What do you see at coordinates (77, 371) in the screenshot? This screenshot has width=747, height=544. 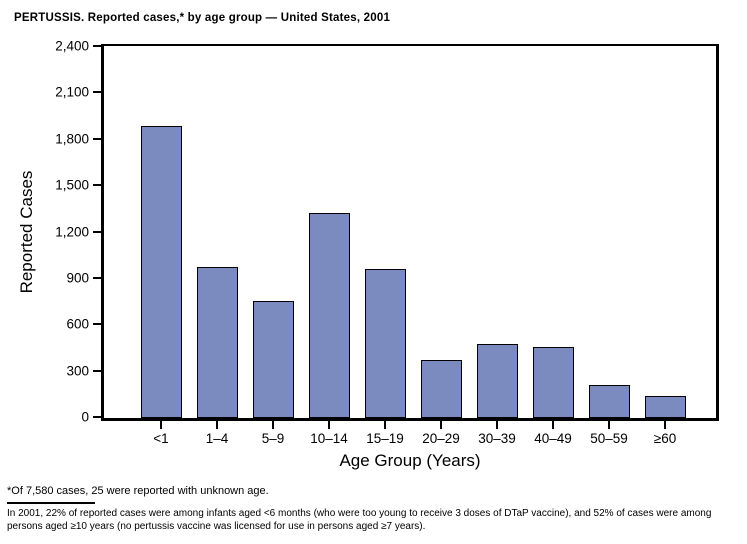 I see `y-tick-label: 300` at bounding box center [77, 371].